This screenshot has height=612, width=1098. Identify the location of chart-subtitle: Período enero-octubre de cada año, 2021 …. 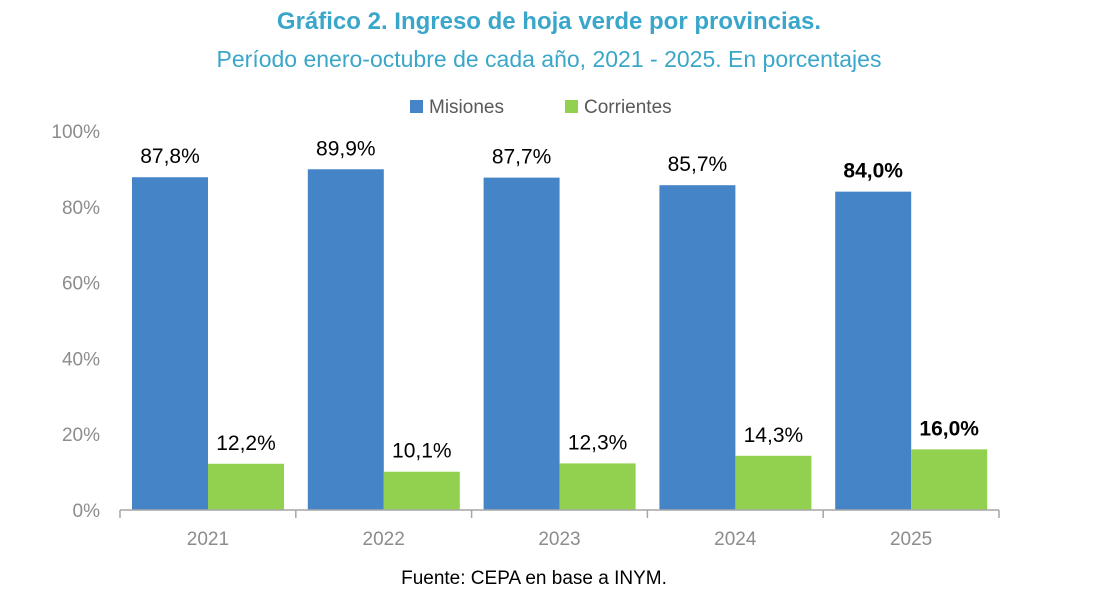
(549, 59).